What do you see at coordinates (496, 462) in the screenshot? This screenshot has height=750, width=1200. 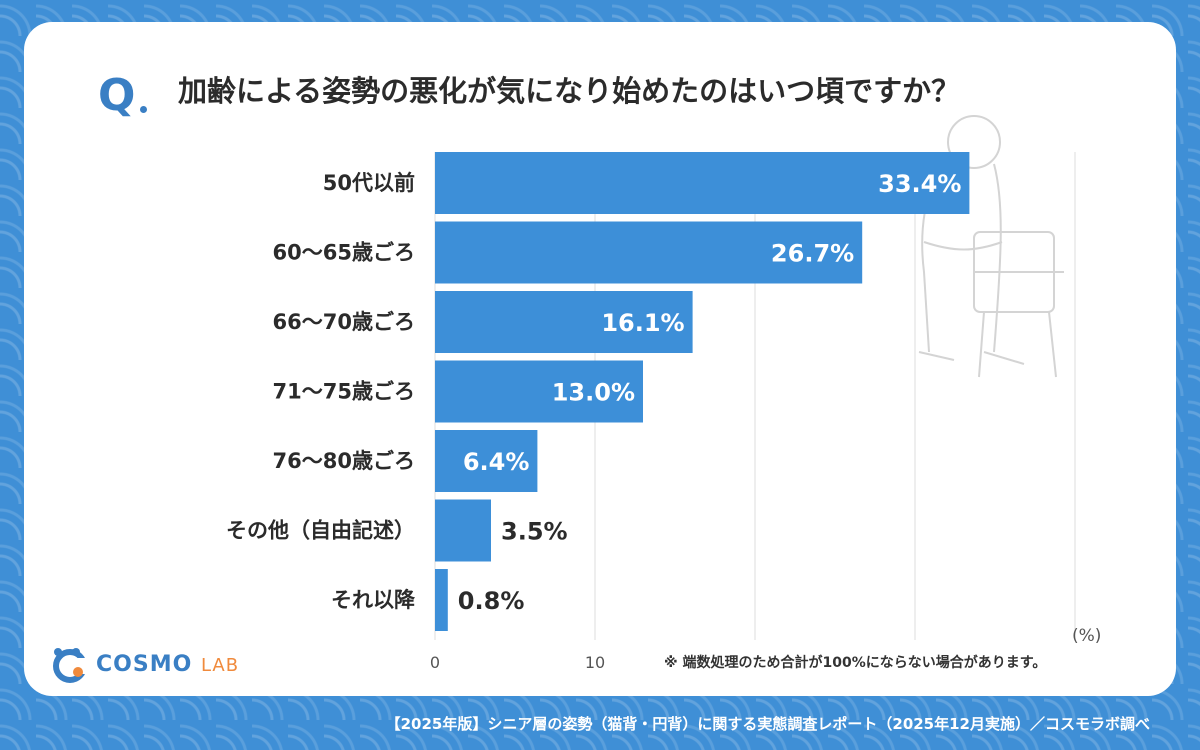 I see `value-label: 6.4%` at bounding box center [496, 462].